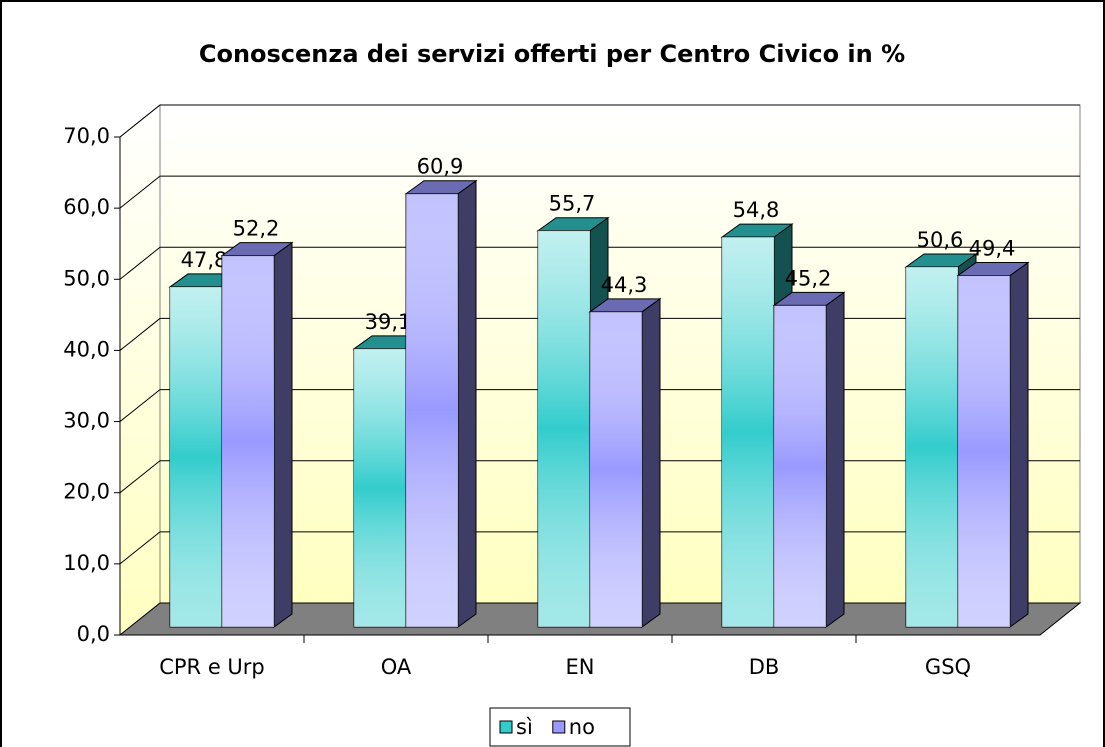 Image resolution: width=1105 pixels, height=747 pixels. What do you see at coordinates (948, 667) in the screenshot?
I see `x-tick-label: GSQ` at bounding box center [948, 667].